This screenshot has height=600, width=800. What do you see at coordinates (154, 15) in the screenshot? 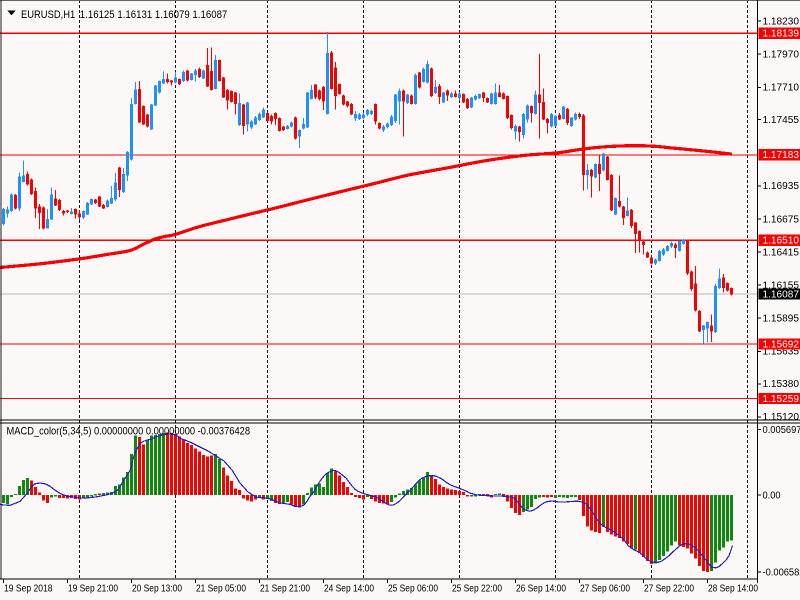
I see `svg-text:1.16125 1.16131 1.16079 1.1608: 1.16125 1.16131 1.16079 1.16087` at bounding box center [154, 15].